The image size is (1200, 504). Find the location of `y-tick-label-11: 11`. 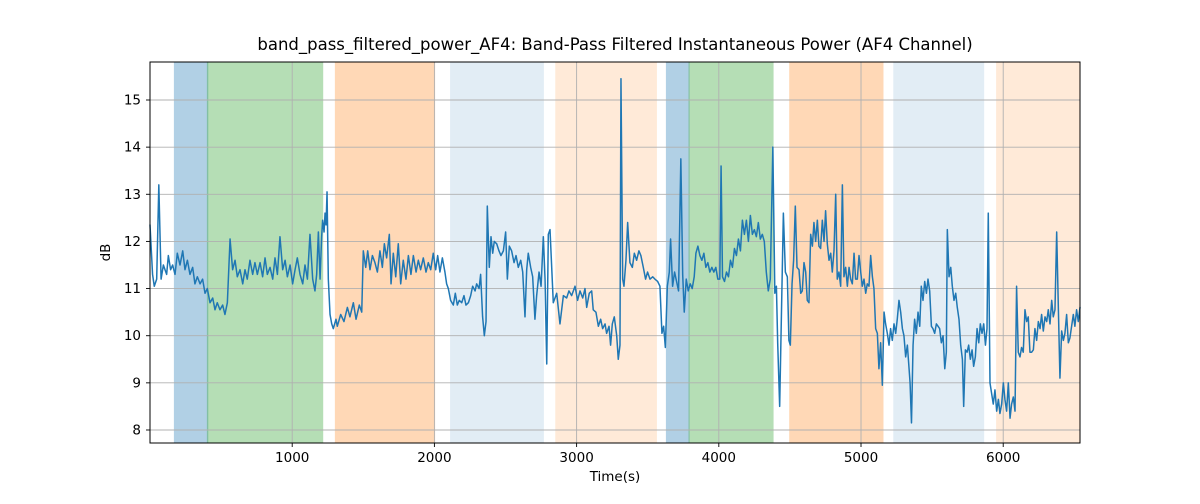

y-tick-label-11: 11 is located at coordinates (132, 289).